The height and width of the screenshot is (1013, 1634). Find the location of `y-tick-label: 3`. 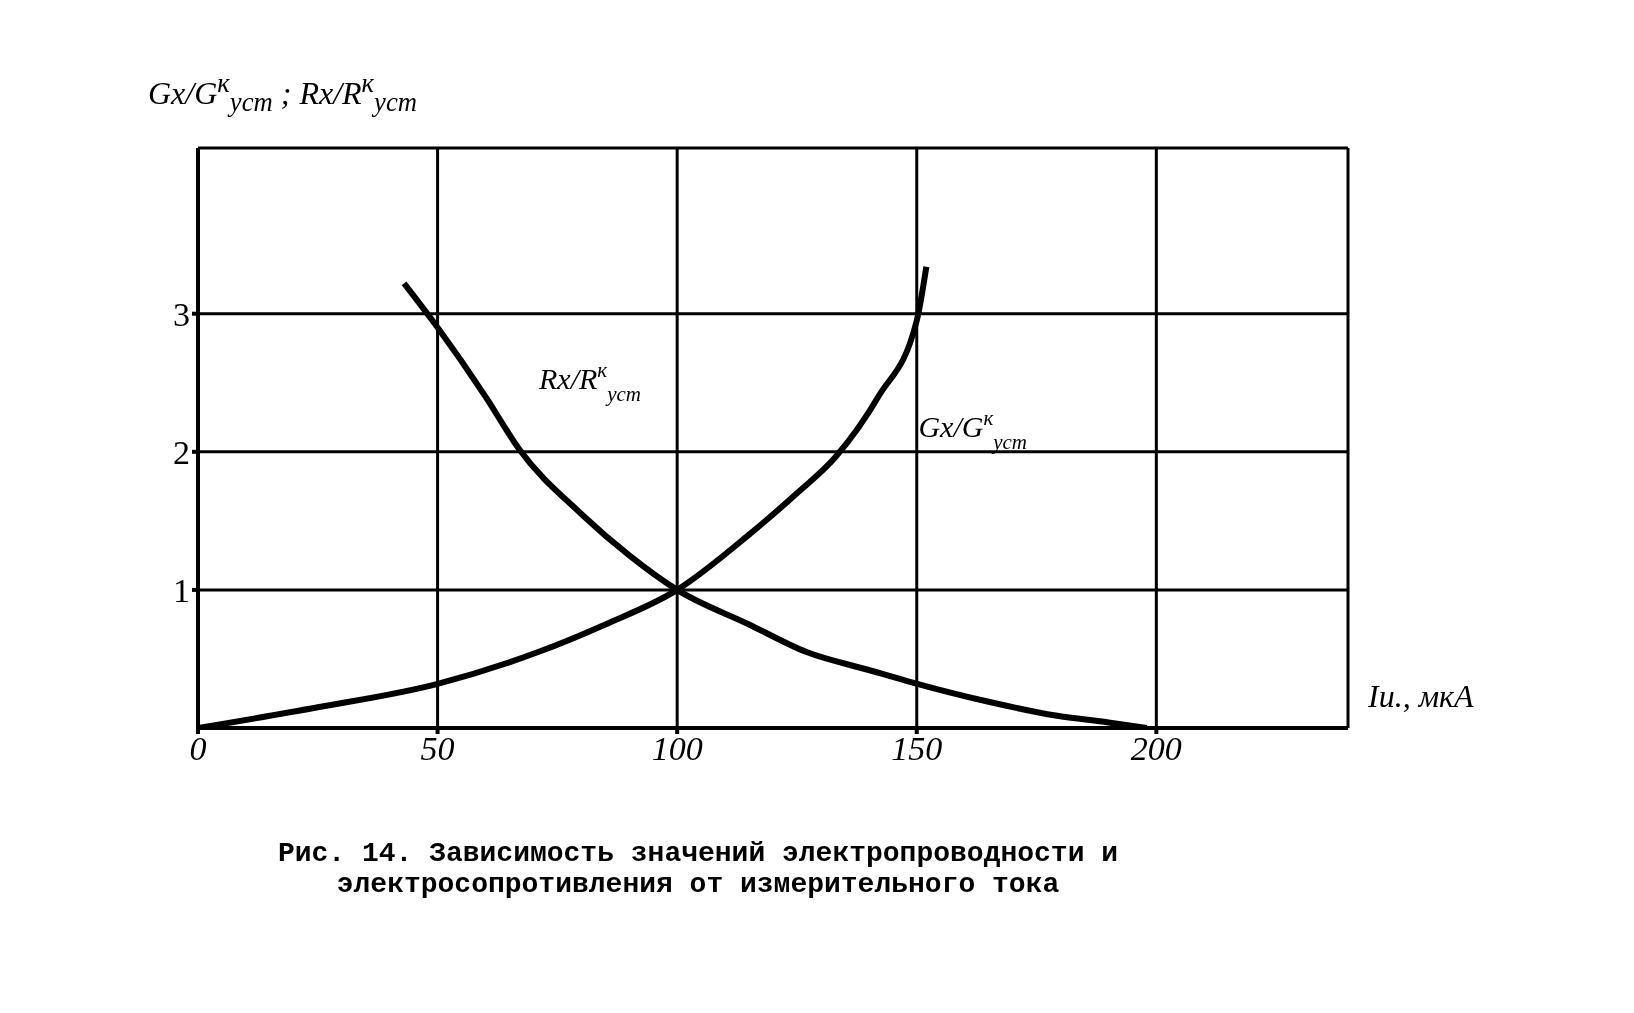

y-tick-label: 3 is located at coordinates (181, 314).